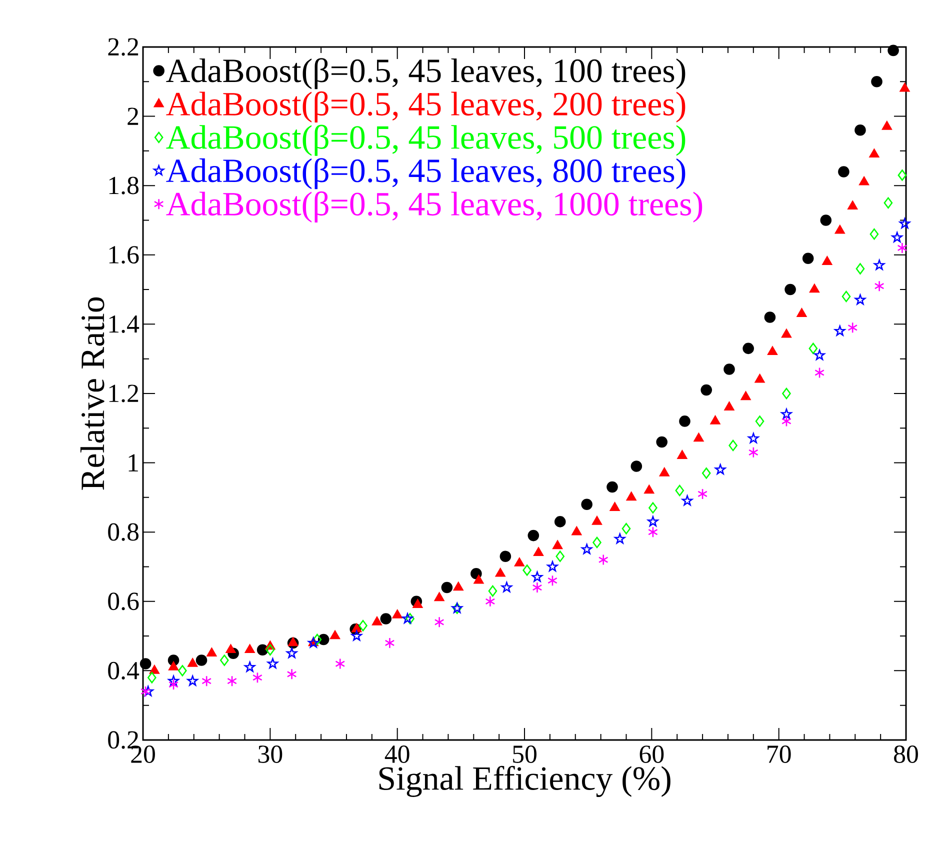  What do you see at coordinates (524, 754) in the screenshot?
I see `x-tick-label: 50` at bounding box center [524, 754].